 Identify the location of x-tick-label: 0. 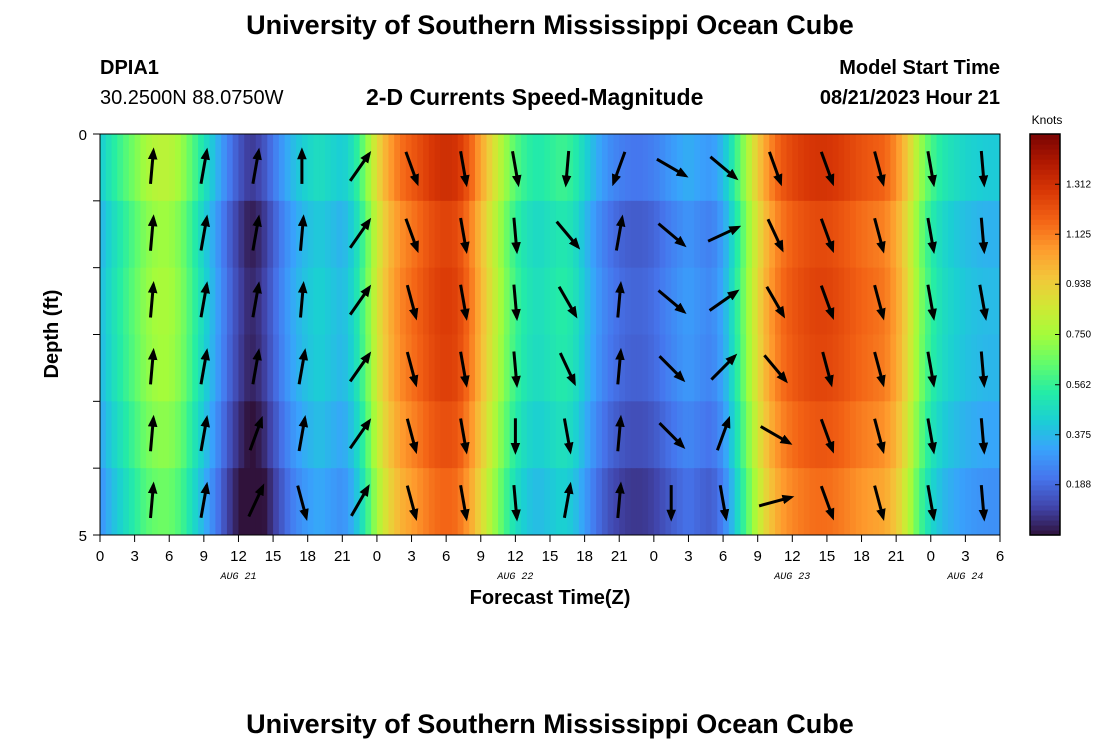
(377, 556).